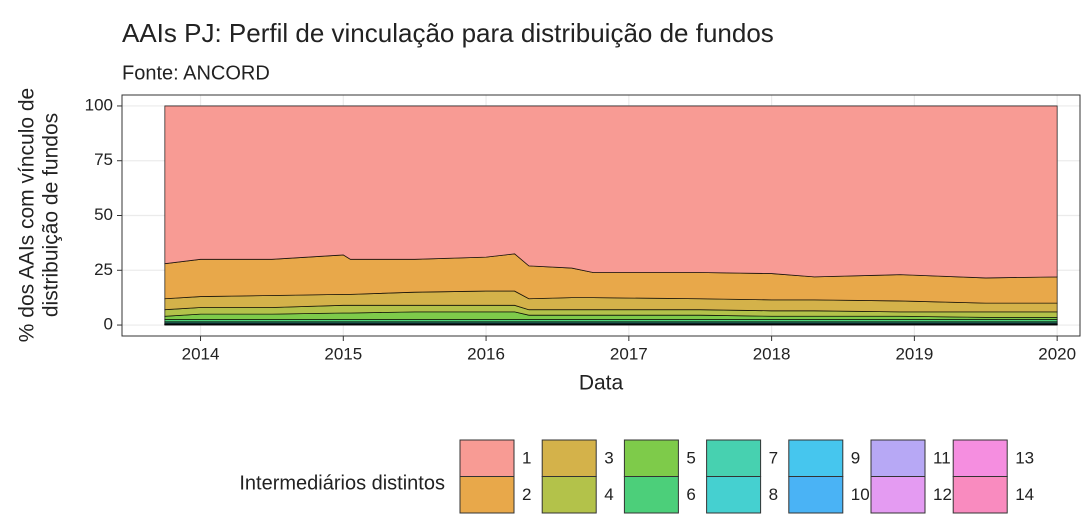 The height and width of the screenshot is (521, 1091). Describe the element at coordinates (51, 215) in the screenshot. I see `y-axis-label: distribuição de fundos` at that location.